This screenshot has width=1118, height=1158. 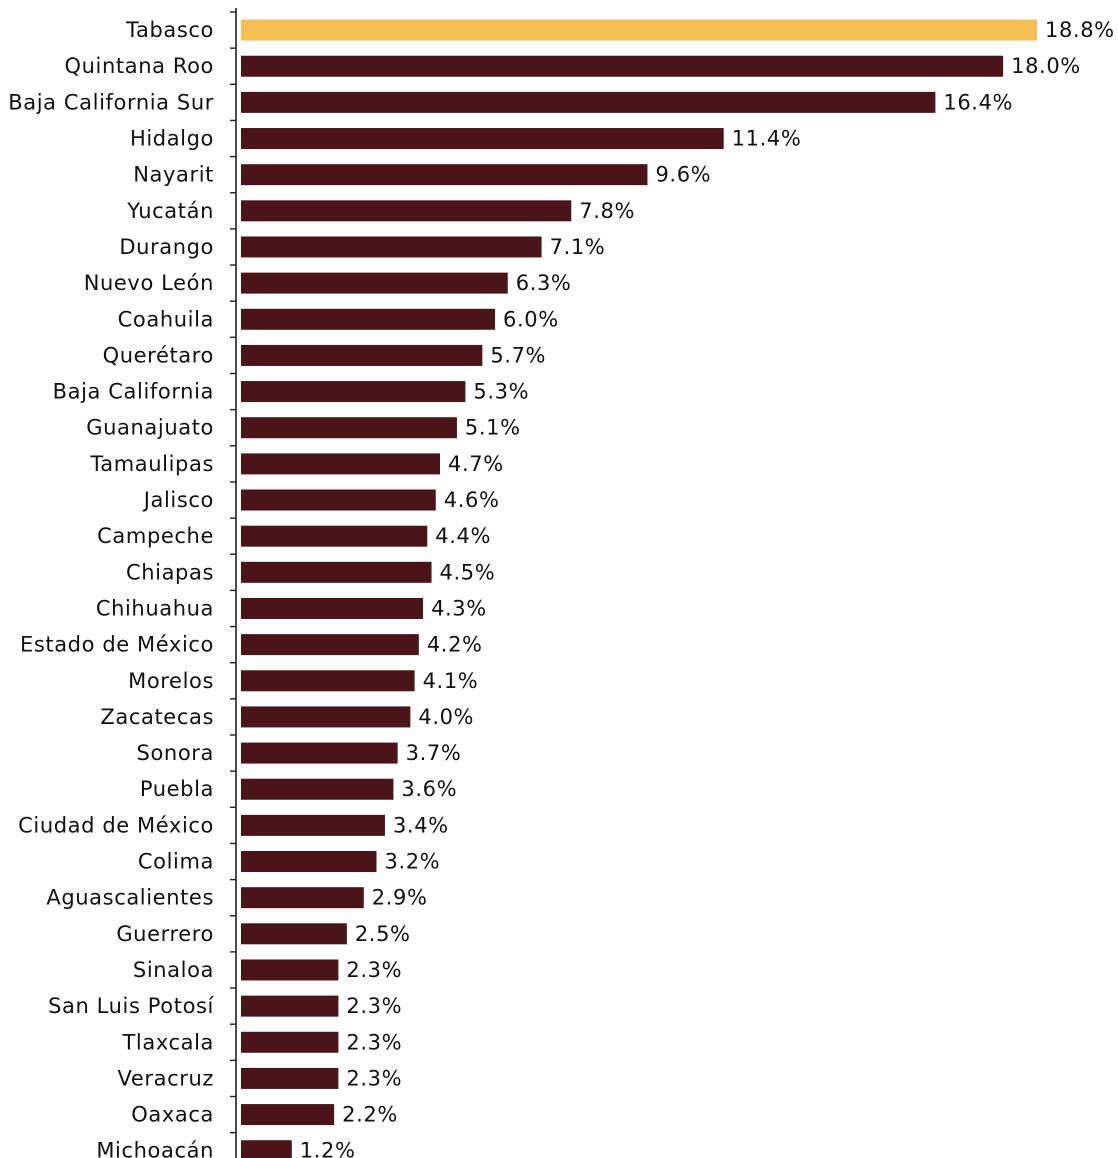 What do you see at coordinates (233, 572) in the screenshot?
I see `y-axis-ticks` at bounding box center [233, 572].